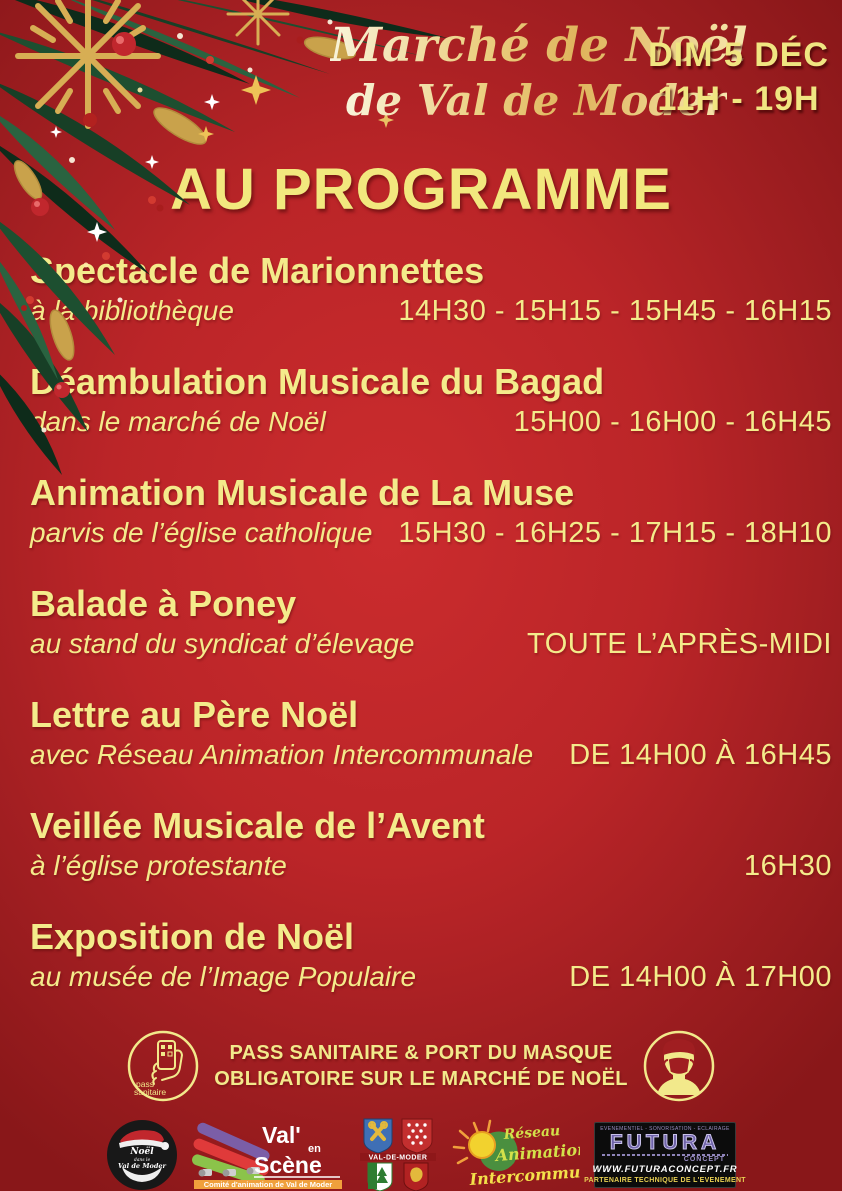  Describe the element at coordinates (158, 865) in the screenshot. I see `event-location: à l’église protestante` at that location.